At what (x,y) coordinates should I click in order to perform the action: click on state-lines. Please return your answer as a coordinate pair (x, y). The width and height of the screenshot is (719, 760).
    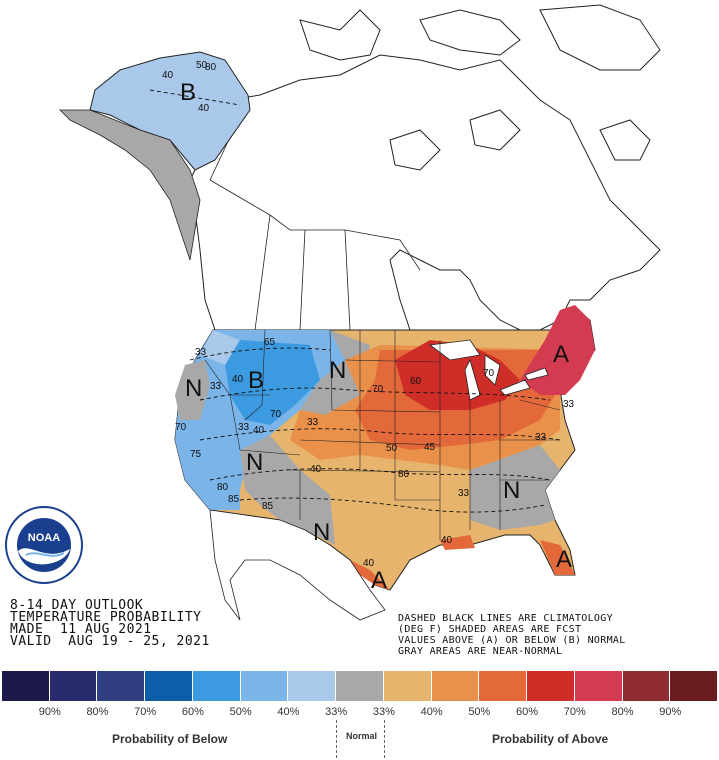
    Looking at the image, I should click on (382, 434).